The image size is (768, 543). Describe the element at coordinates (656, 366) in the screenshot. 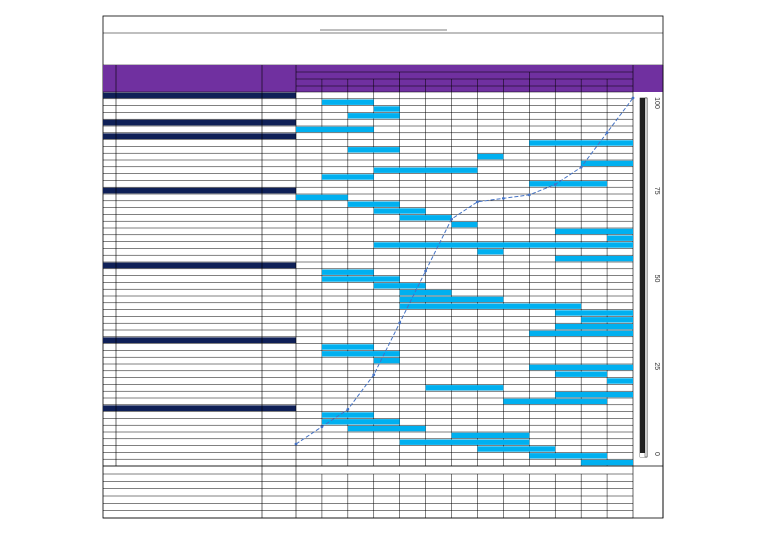

I see `scale-tick-label: 25` at that location.